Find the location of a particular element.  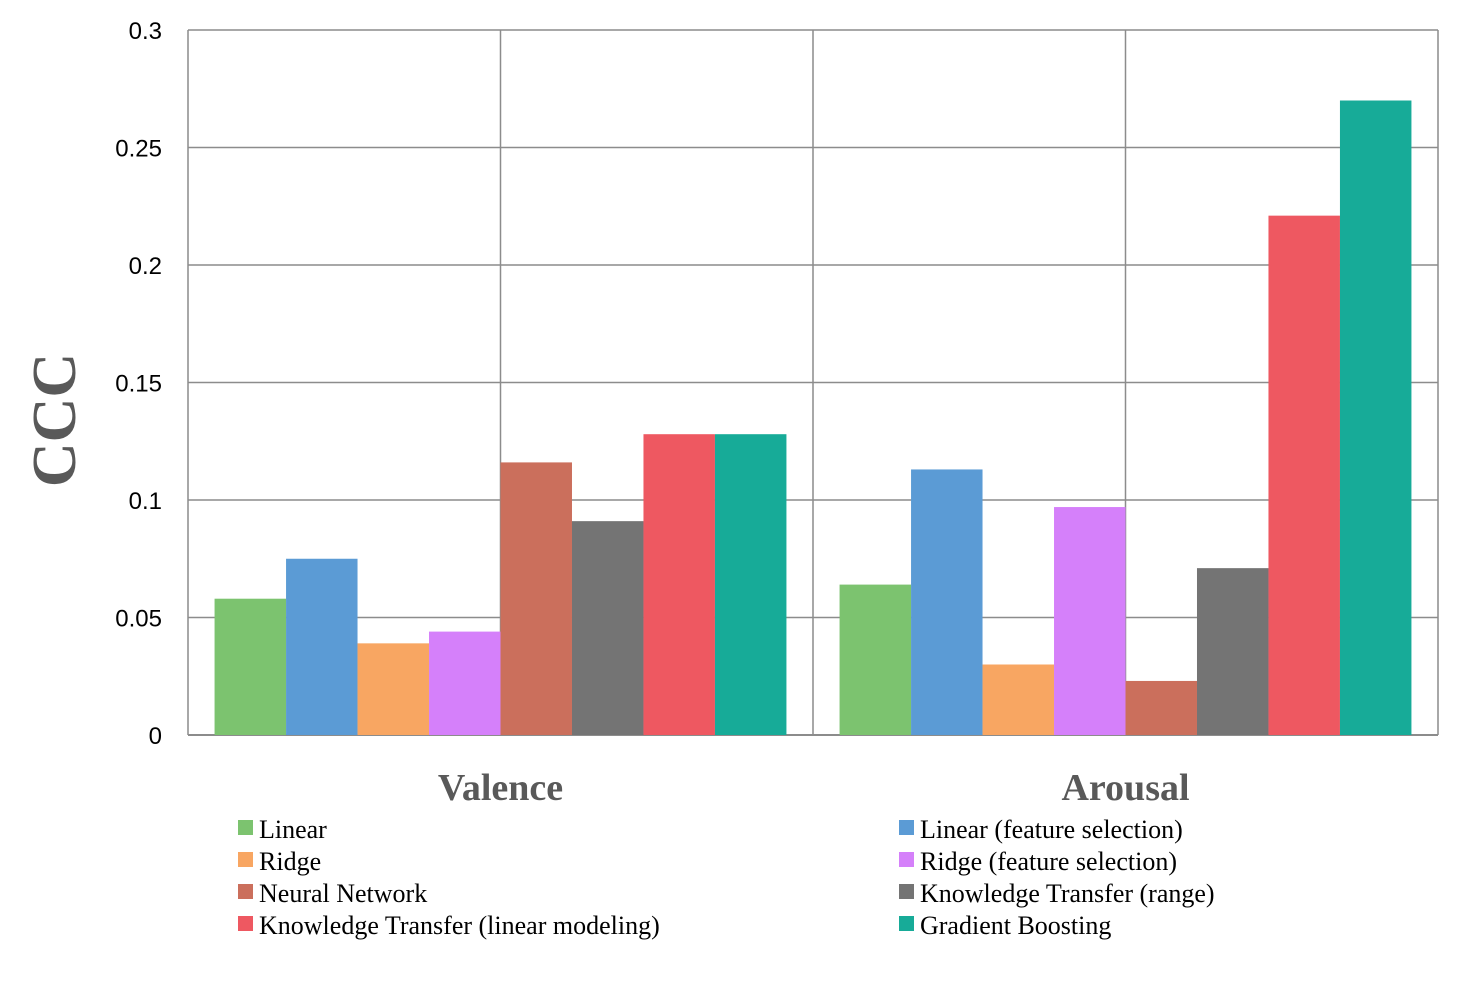

legend-item: Neural Network is located at coordinates (332, 893).